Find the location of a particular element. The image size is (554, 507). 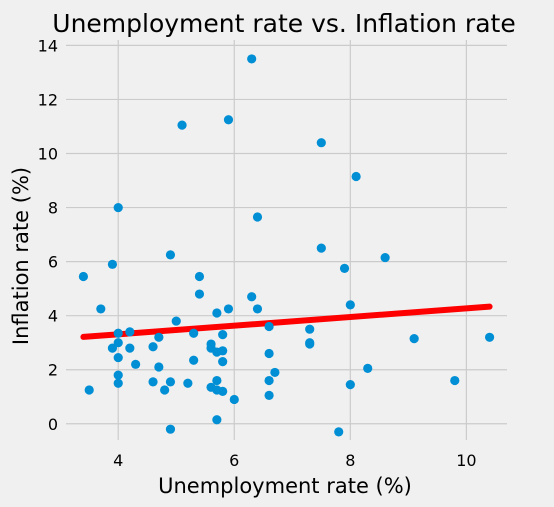

x-tick-label: 4 is located at coordinates (118, 460).